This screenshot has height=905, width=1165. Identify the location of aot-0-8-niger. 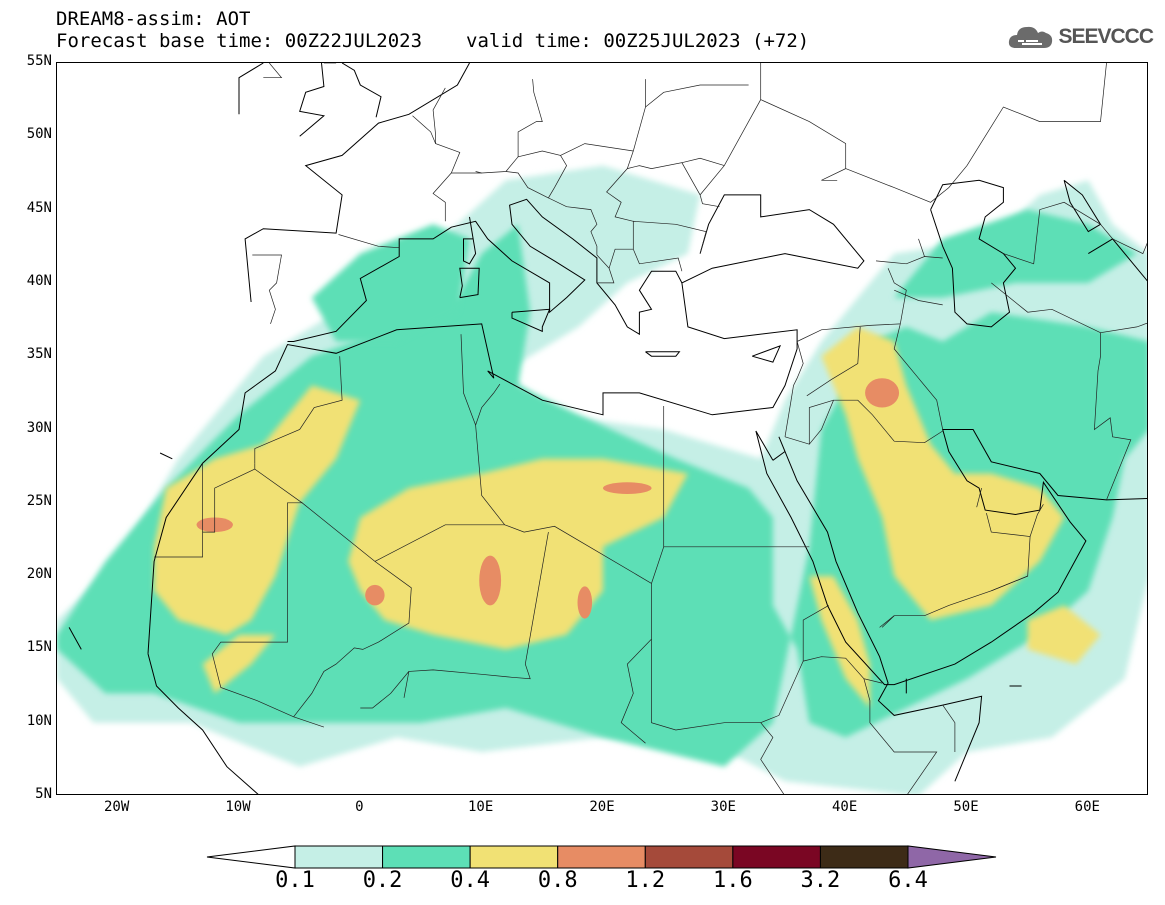
(490, 580).